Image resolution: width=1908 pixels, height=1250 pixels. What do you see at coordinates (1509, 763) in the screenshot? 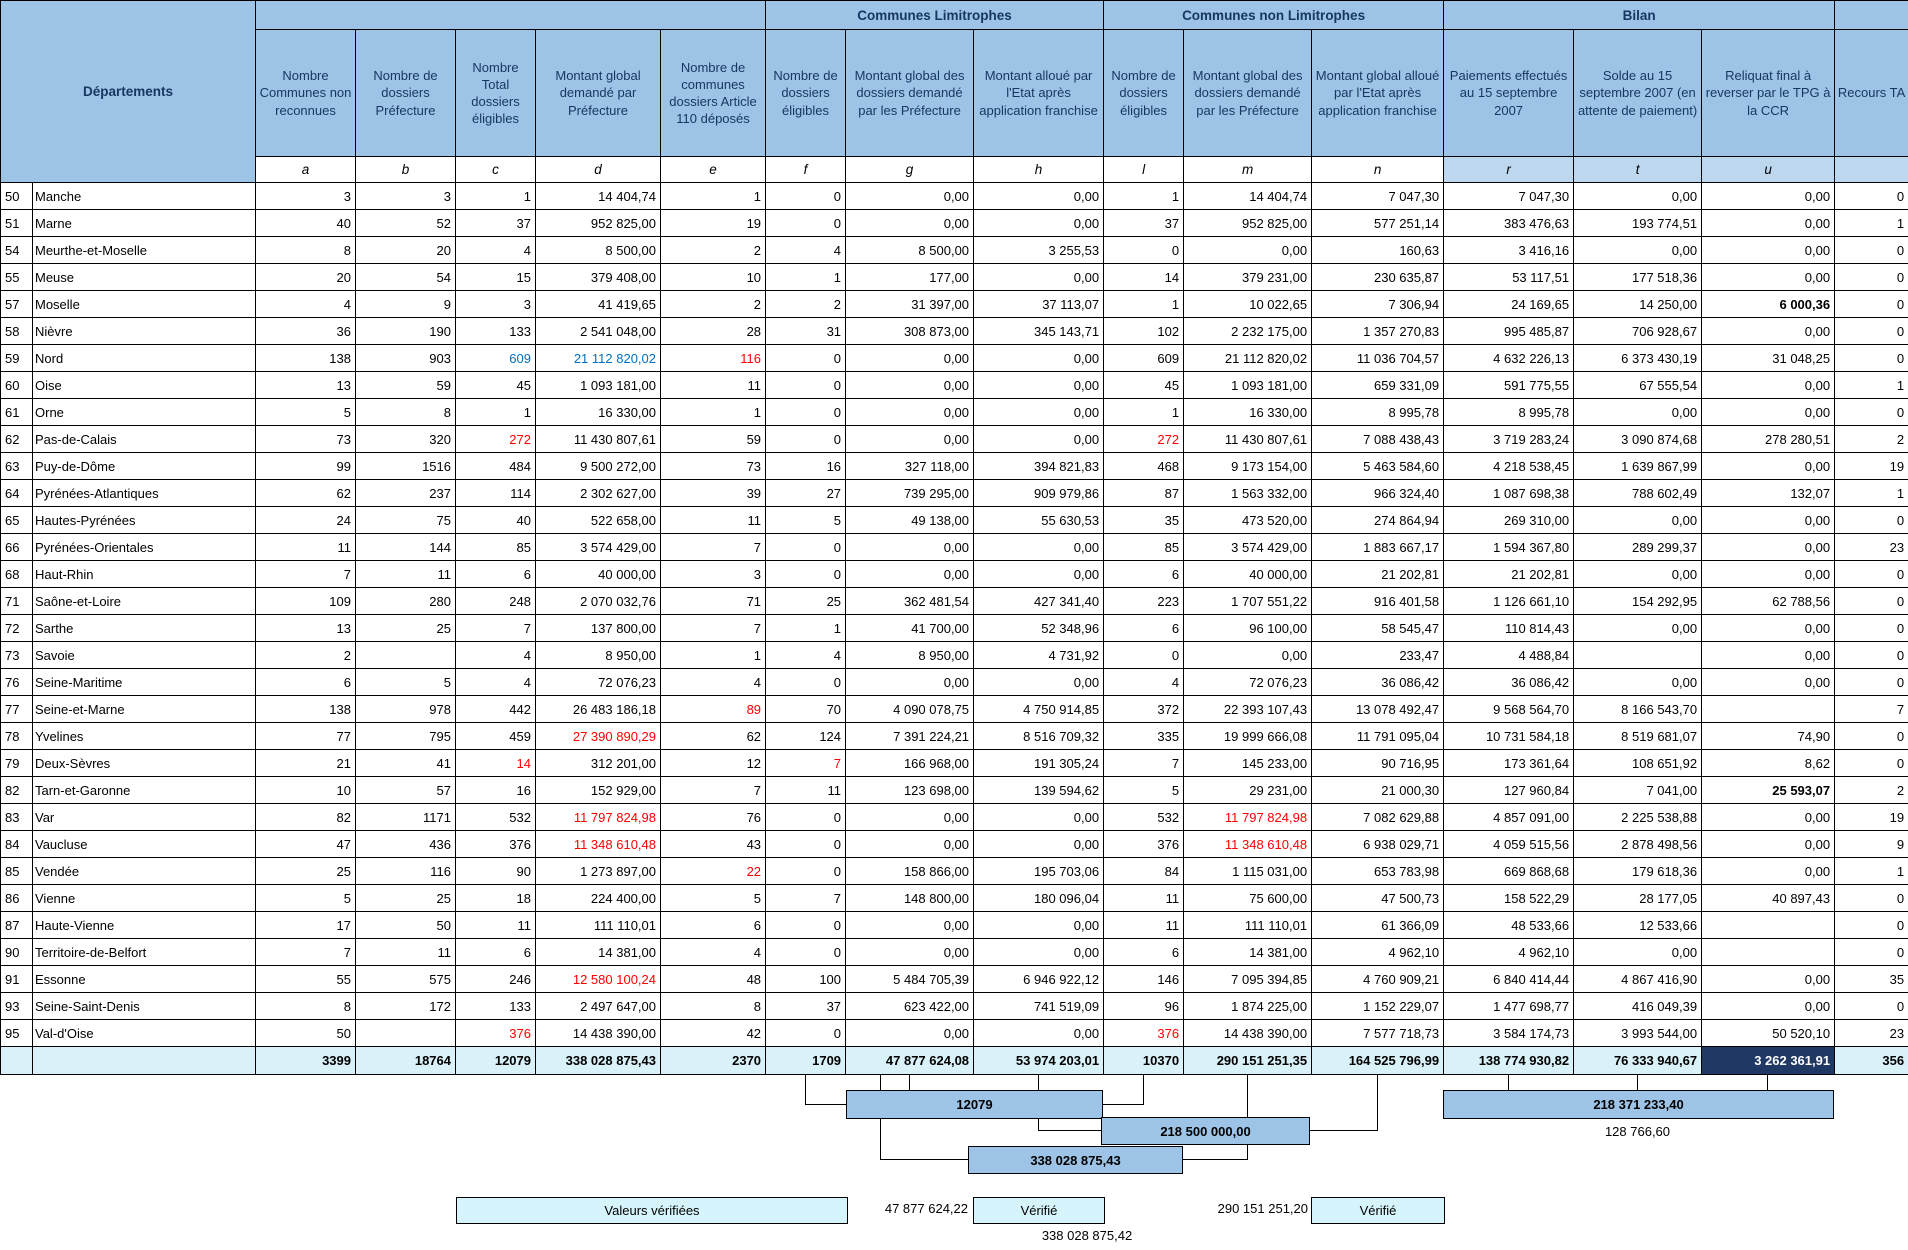
I see `data-cell: 173 361,64` at bounding box center [1509, 763].